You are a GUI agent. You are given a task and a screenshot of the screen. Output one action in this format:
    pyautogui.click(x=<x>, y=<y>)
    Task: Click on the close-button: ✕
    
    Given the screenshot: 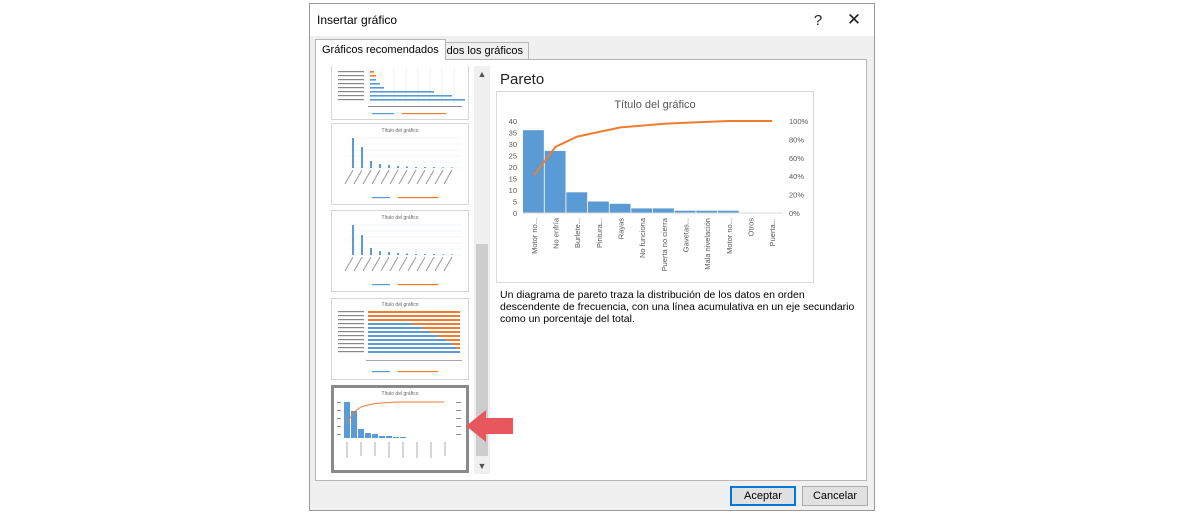 What is the action you would take?
    pyautogui.click(x=854, y=19)
    